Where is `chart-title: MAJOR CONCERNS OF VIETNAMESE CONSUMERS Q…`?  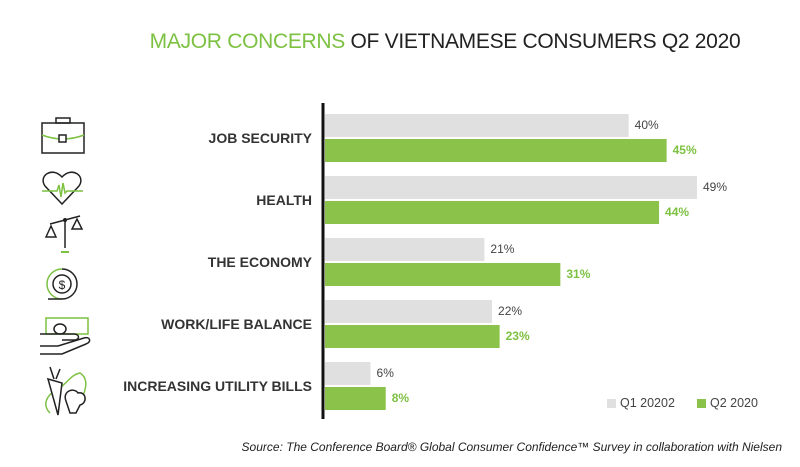
chart-title: MAJOR CONCERNS OF VIETNAMESE CONSUMERS Q… is located at coordinates (400, 42).